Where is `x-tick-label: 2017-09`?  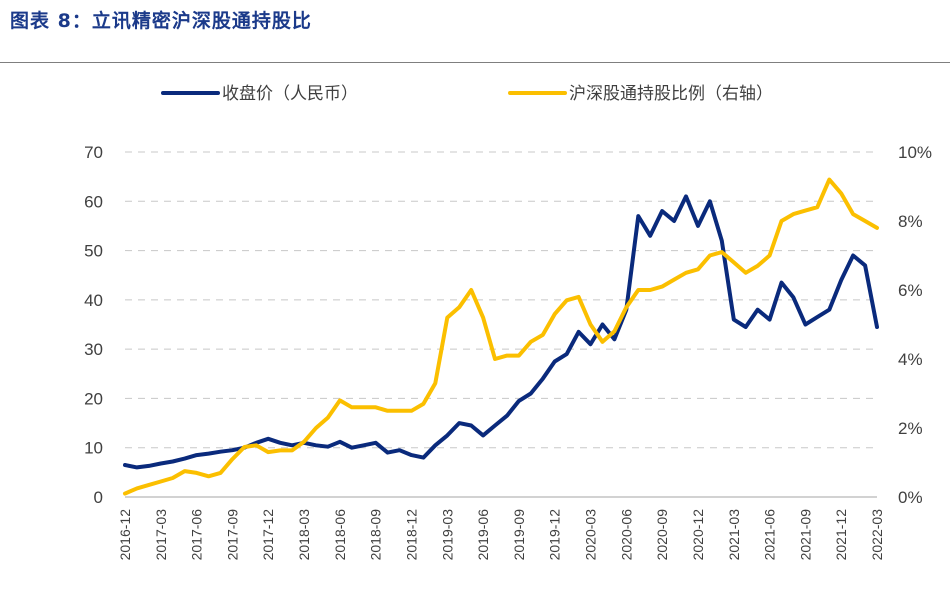
x-tick-label: 2017-09 is located at coordinates (232, 535).